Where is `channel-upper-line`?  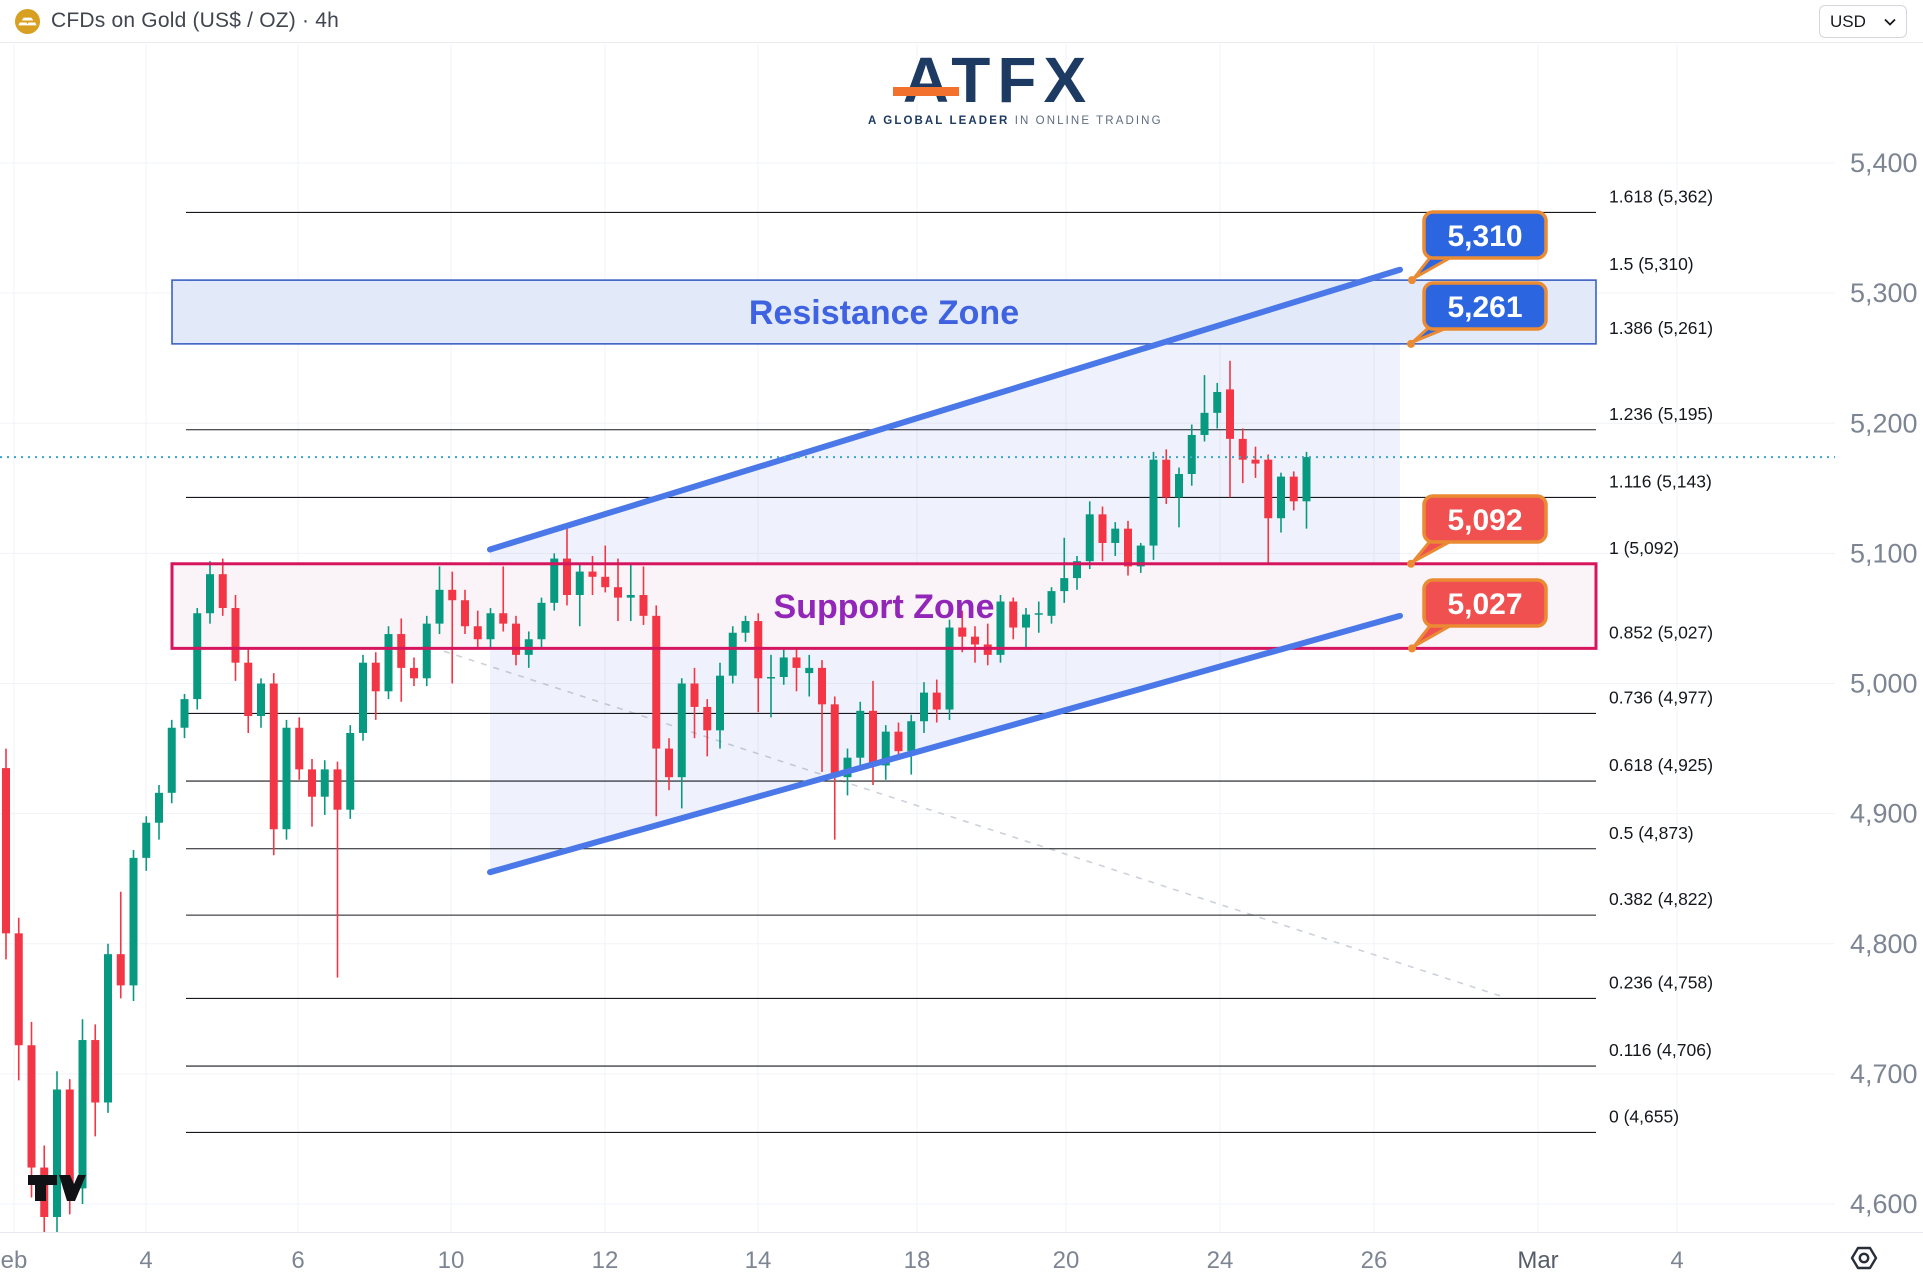
channel-upper-line is located at coordinates (945, 409).